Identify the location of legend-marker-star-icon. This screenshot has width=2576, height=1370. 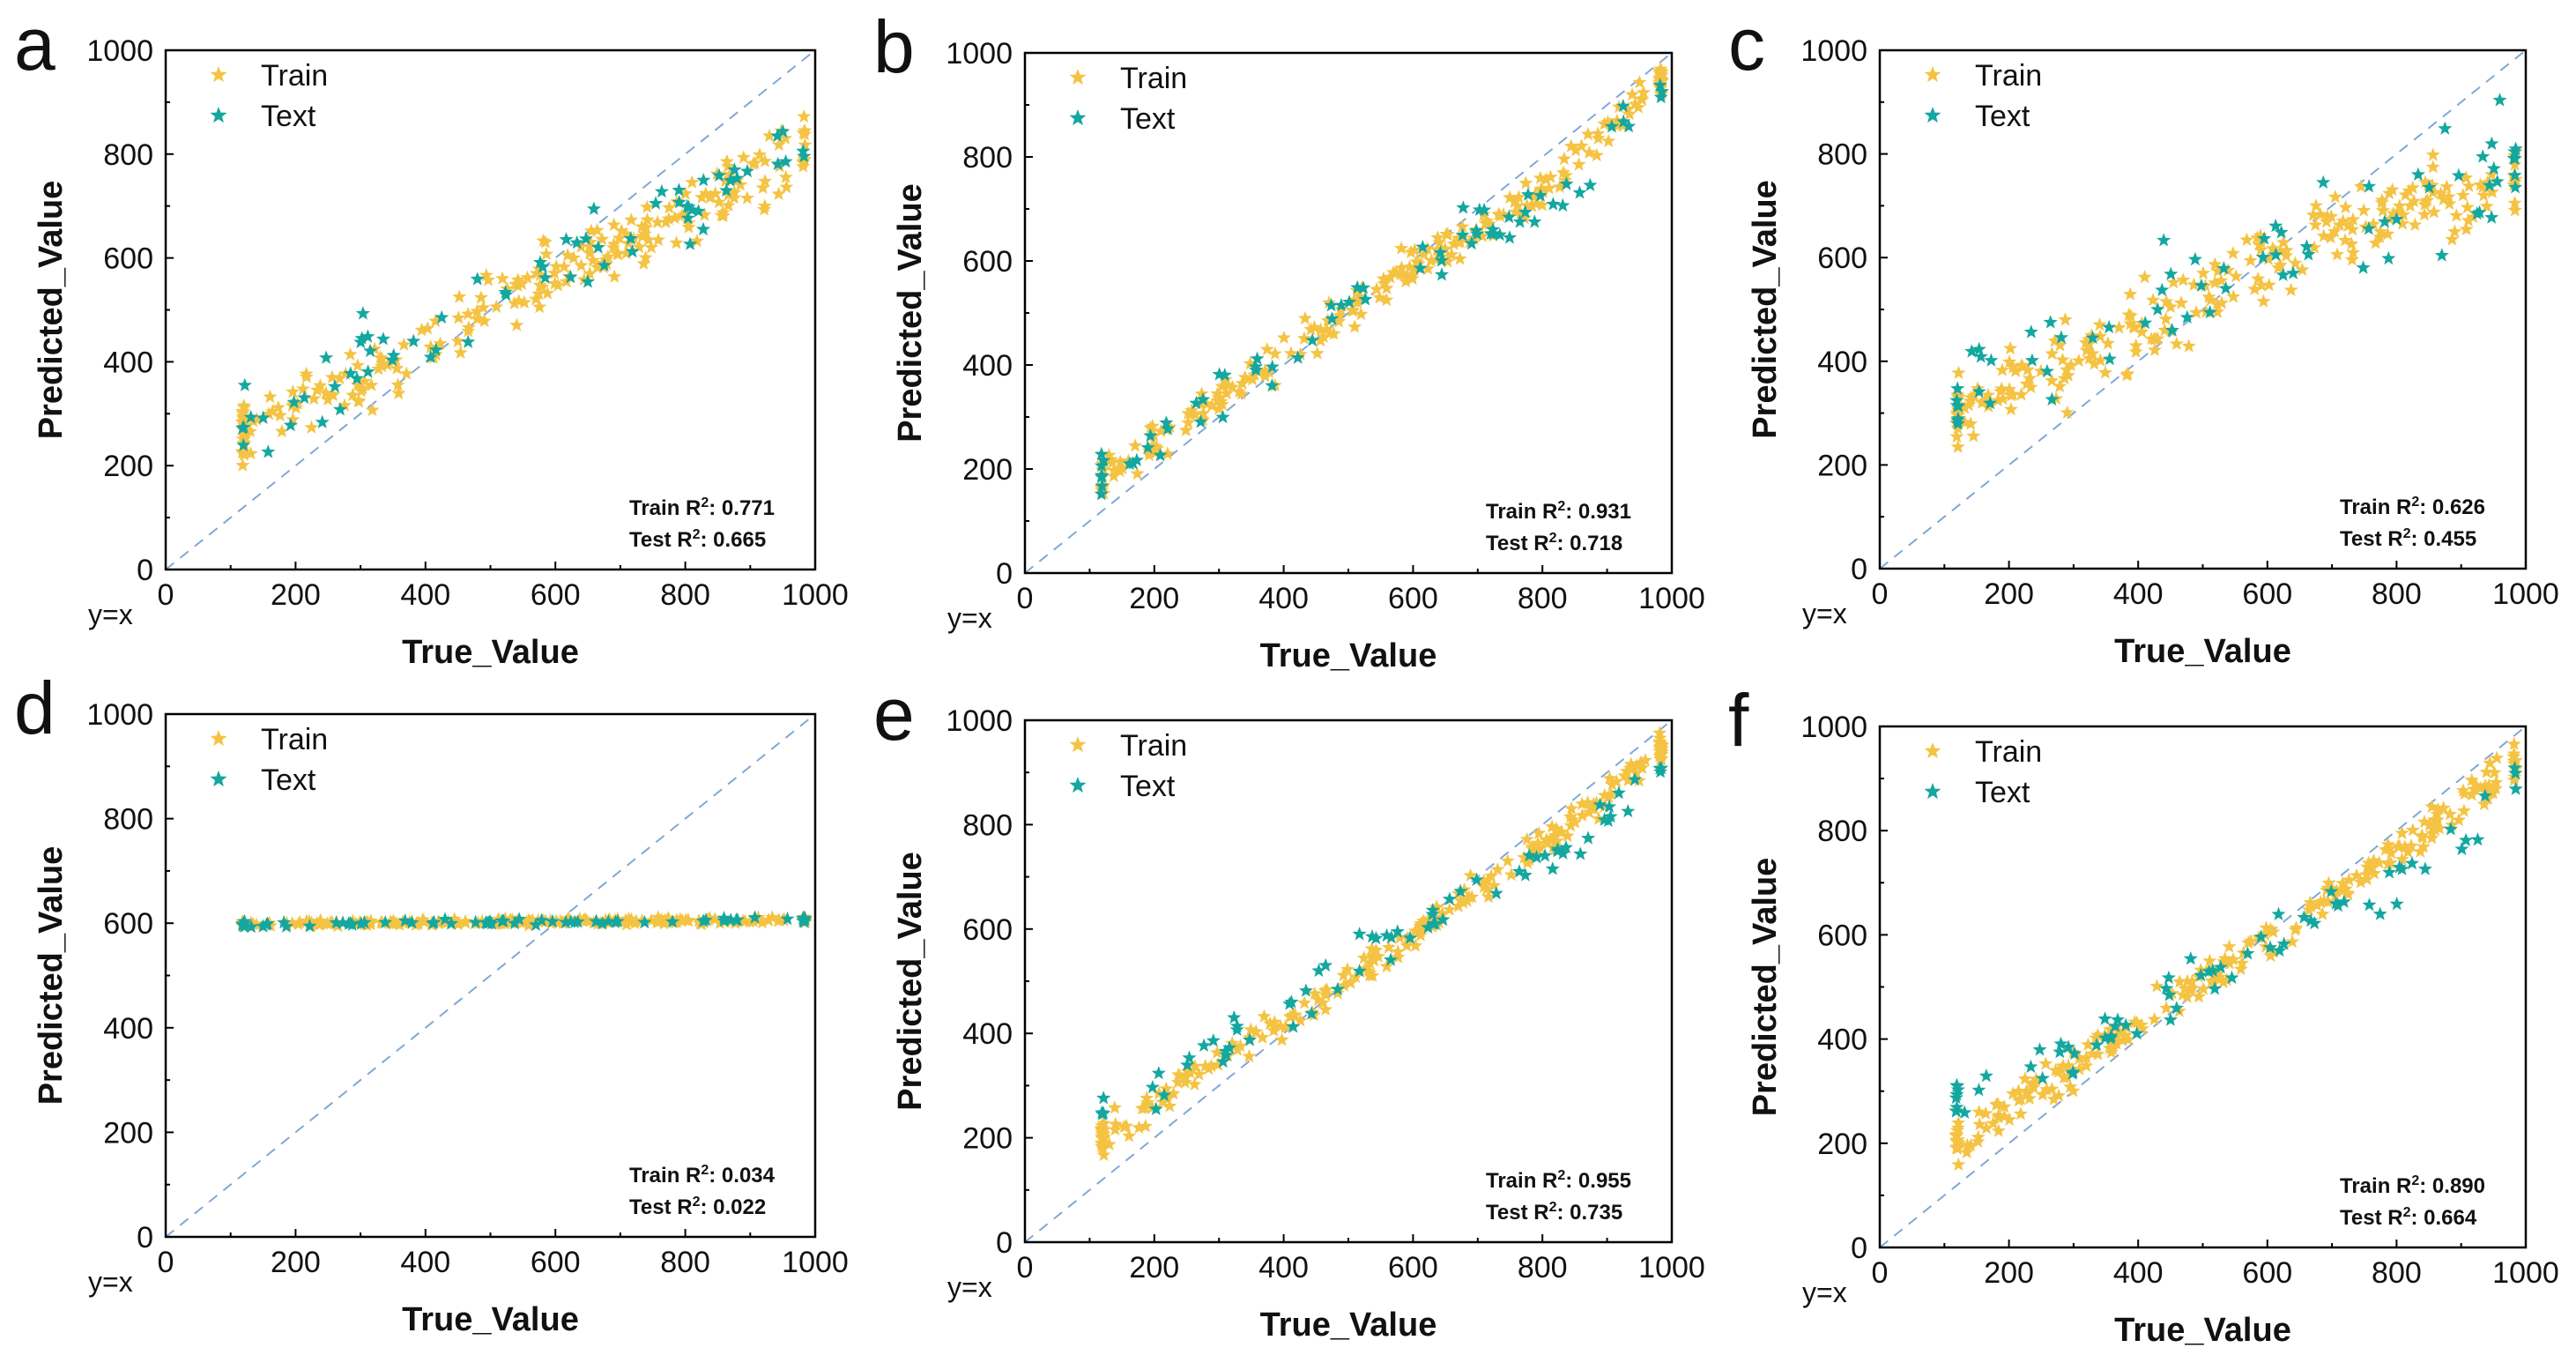
(1078, 77).